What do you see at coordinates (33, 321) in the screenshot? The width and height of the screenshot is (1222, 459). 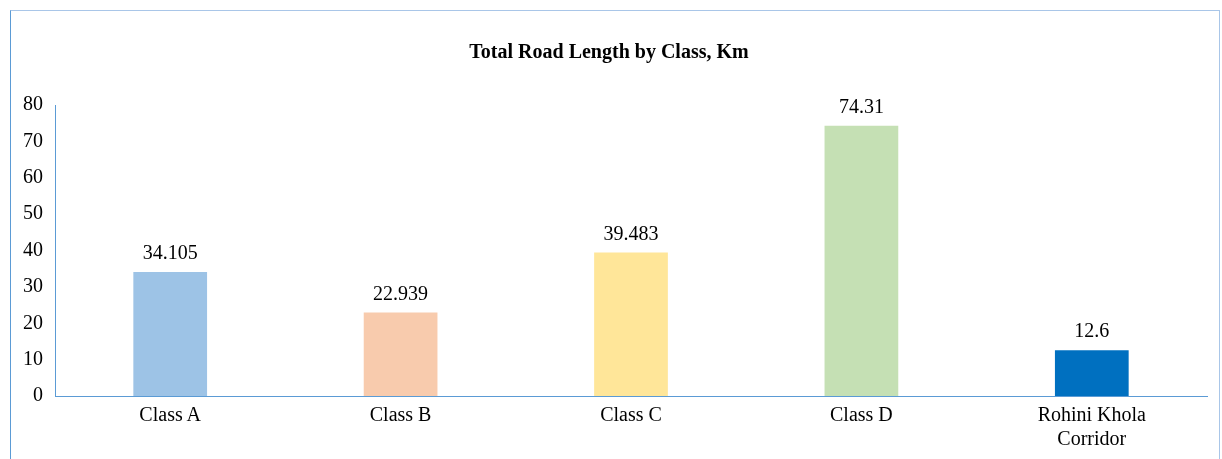 I see `y-tick-label: 20` at bounding box center [33, 321].